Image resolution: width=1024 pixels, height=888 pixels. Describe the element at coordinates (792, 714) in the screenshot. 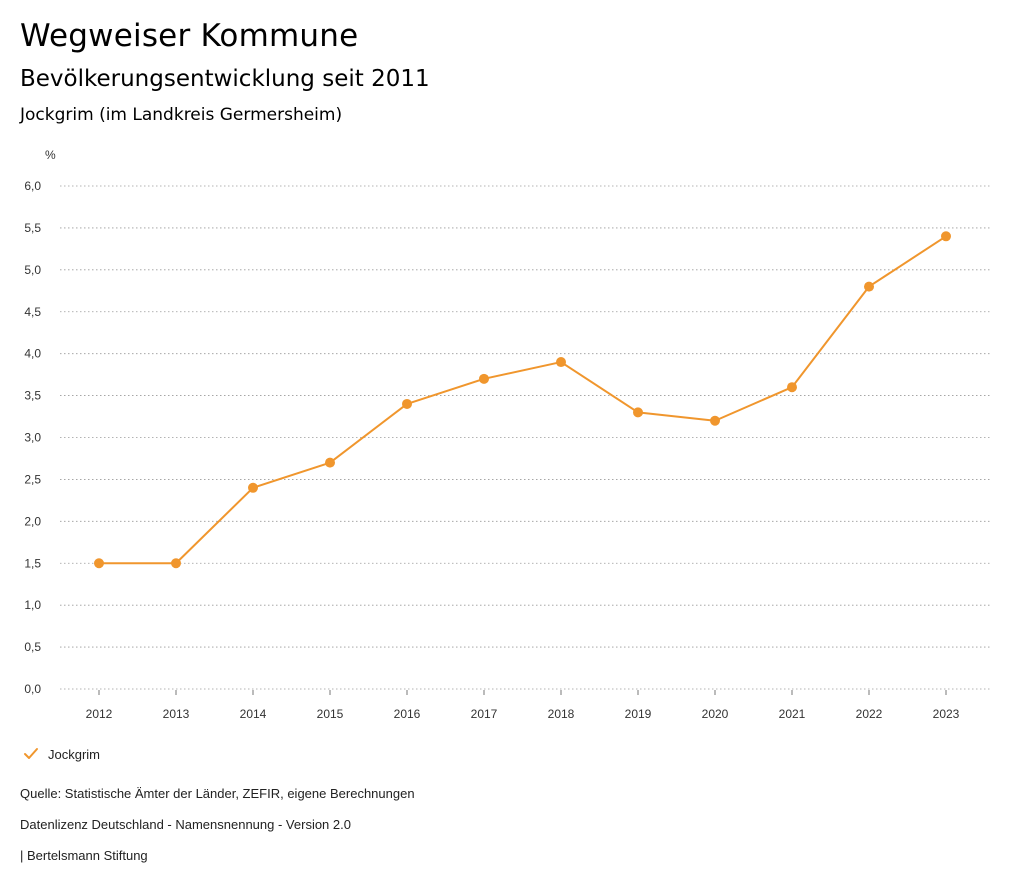

I see `x-tick-label: 2021` at that location.